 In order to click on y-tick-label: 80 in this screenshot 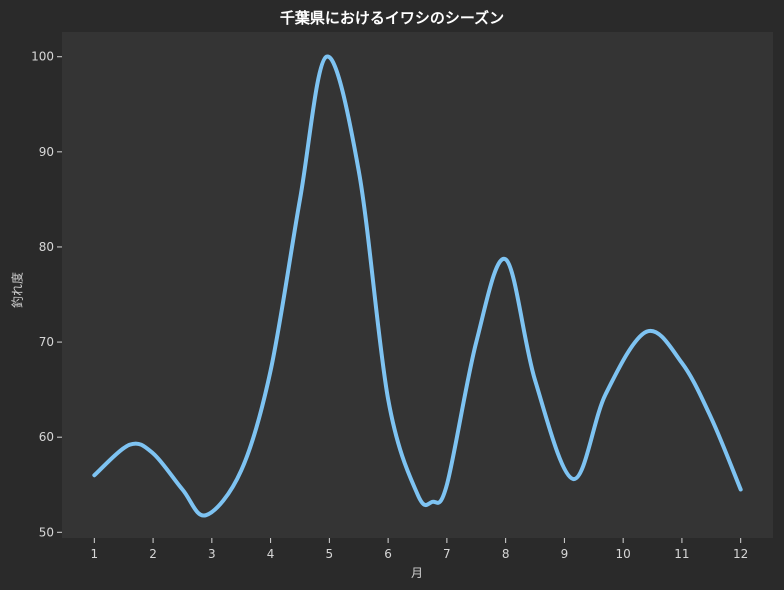, I will do `click(46, 247)`.